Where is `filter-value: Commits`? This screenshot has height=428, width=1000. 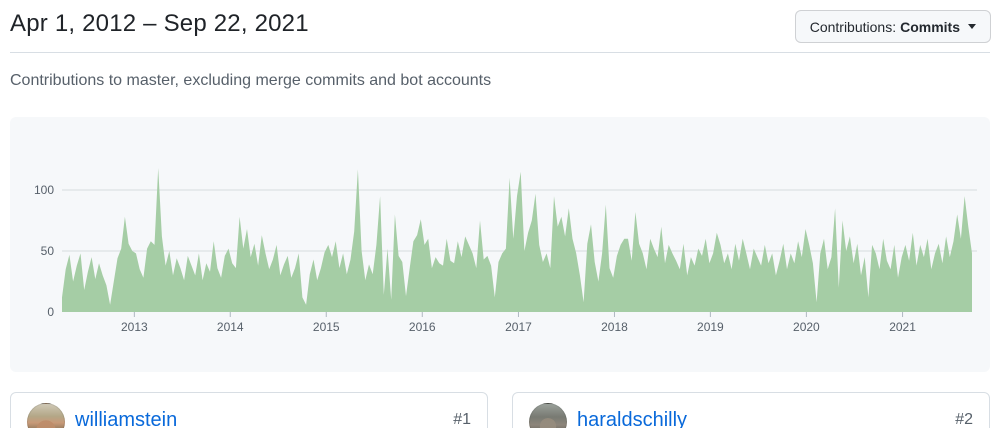
filter-value: Commits is located at coordinates (930, 26).